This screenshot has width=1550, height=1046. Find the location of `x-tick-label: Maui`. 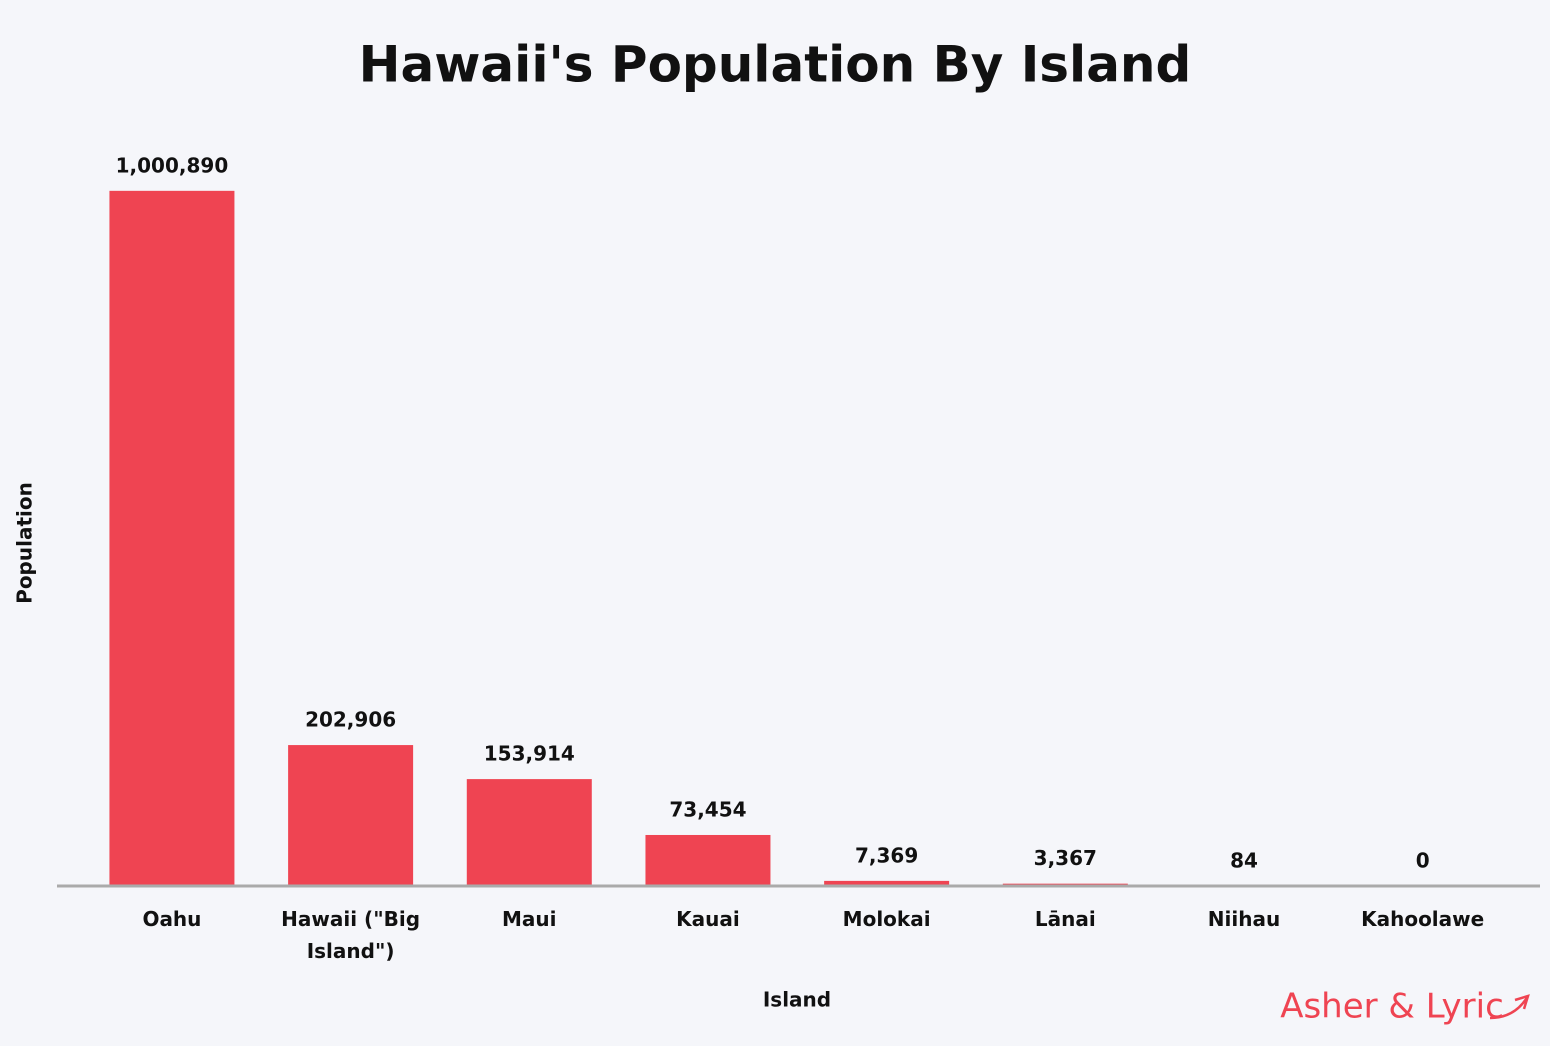

x-tick-label: Maui is located at coordinates (529, 919).